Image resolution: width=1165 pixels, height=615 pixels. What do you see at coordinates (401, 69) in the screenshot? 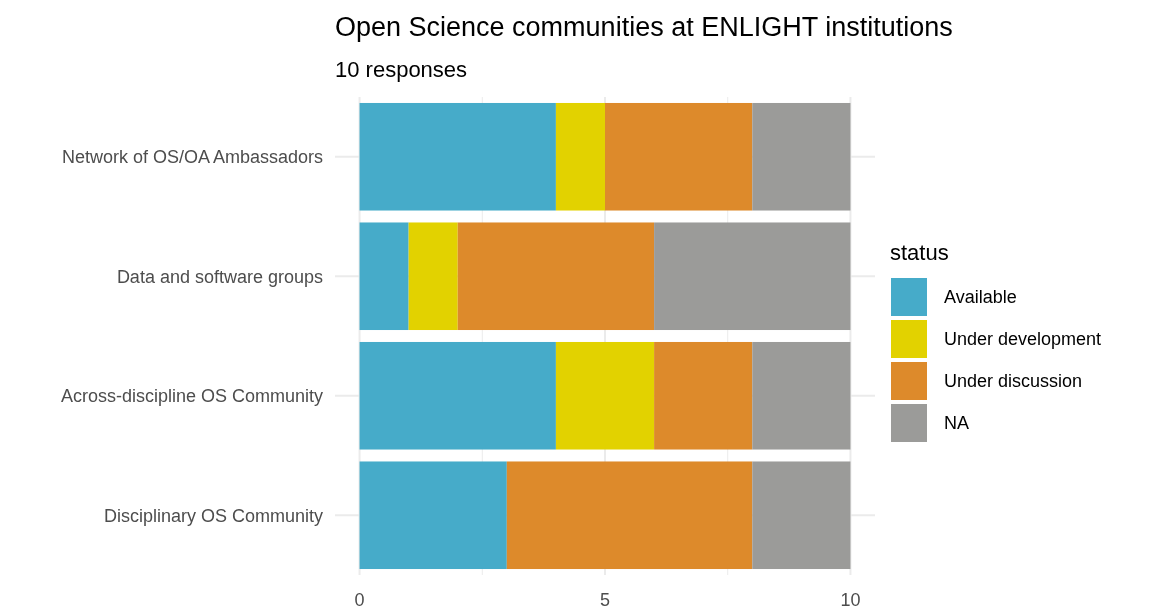
I see `chart-subtitle: 10 responses` at bounding box center [401, 69].